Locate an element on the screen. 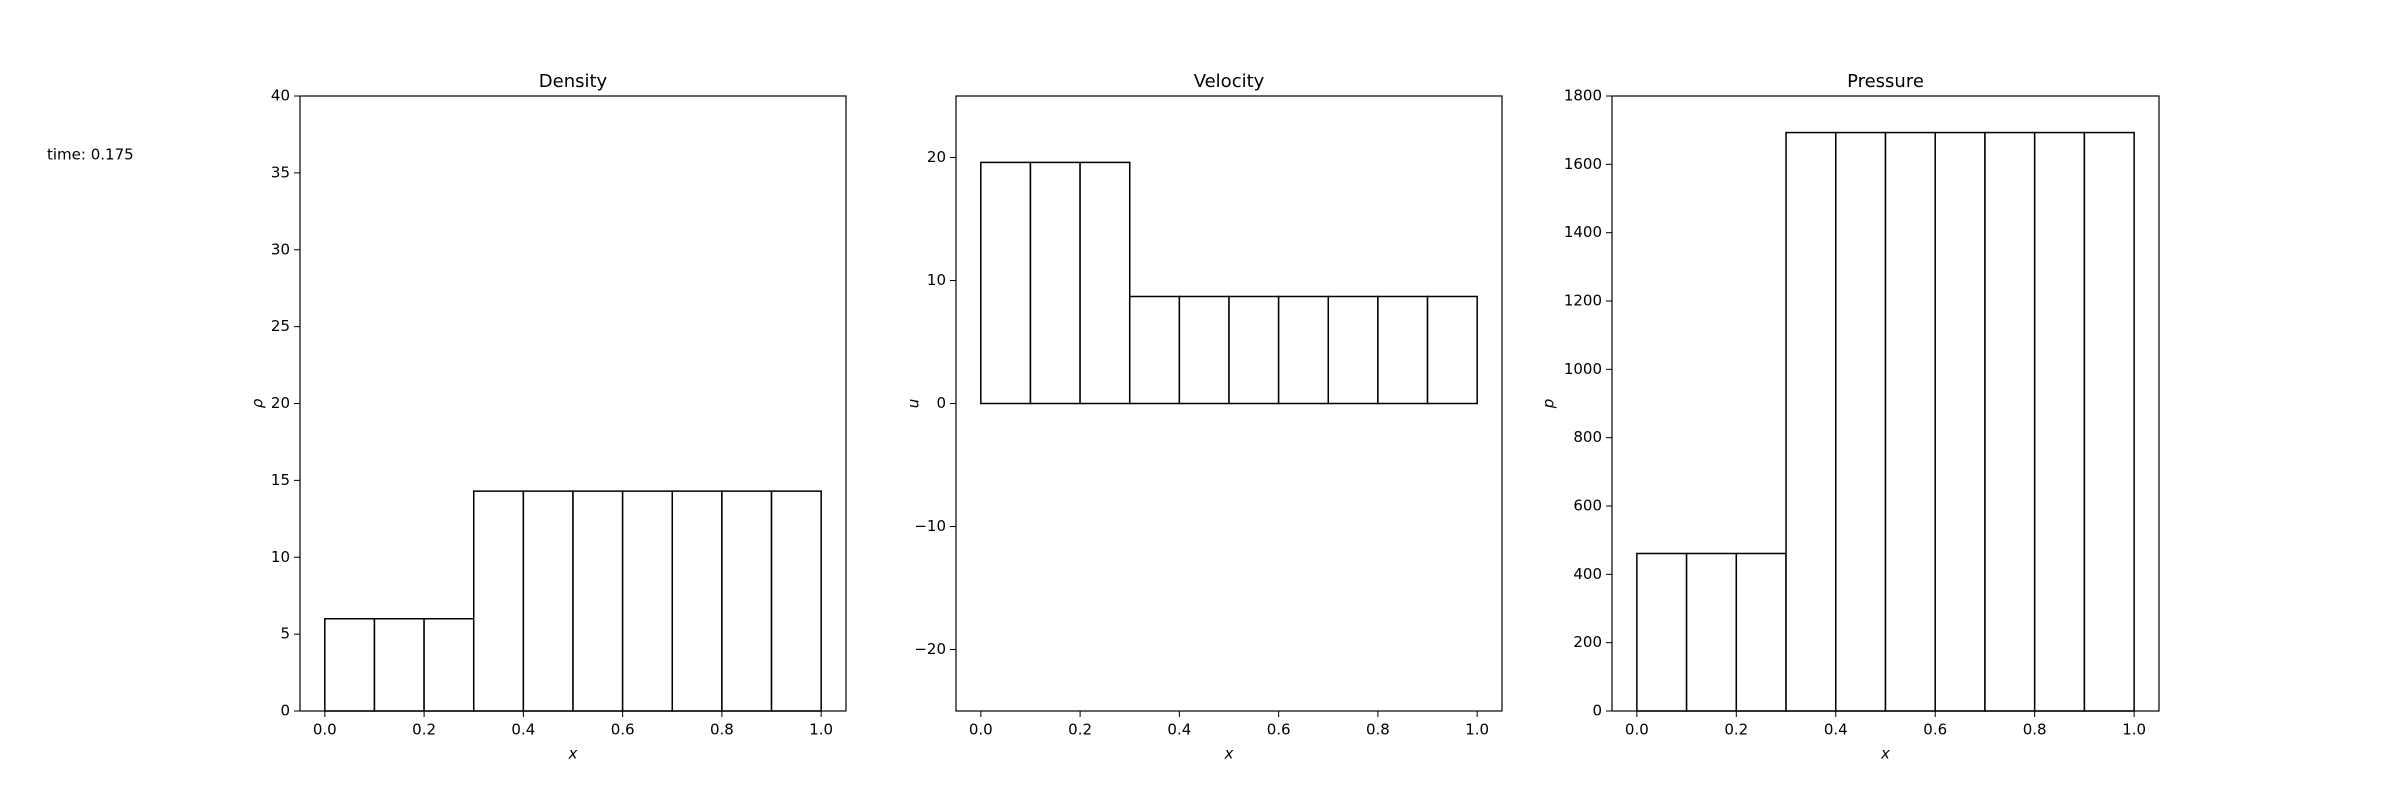 The image size is (2400, 800). y-tick-label: 1200 is located at coordinates (1583, 301).